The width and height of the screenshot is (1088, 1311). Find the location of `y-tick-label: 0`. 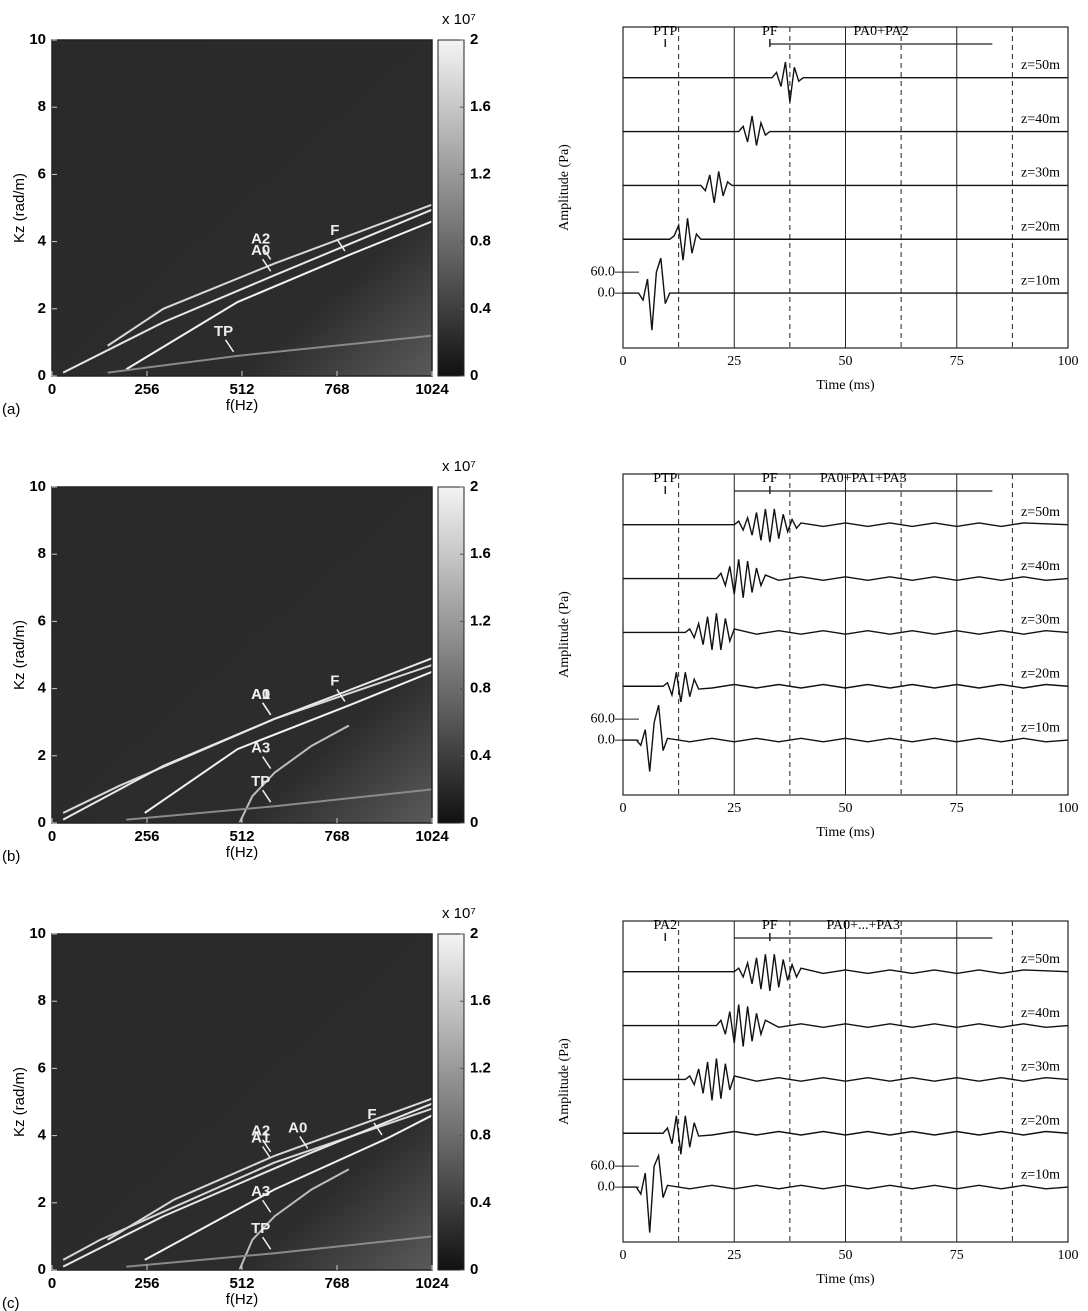

y-tick-label: 0 is located at coordinates (42, 375).